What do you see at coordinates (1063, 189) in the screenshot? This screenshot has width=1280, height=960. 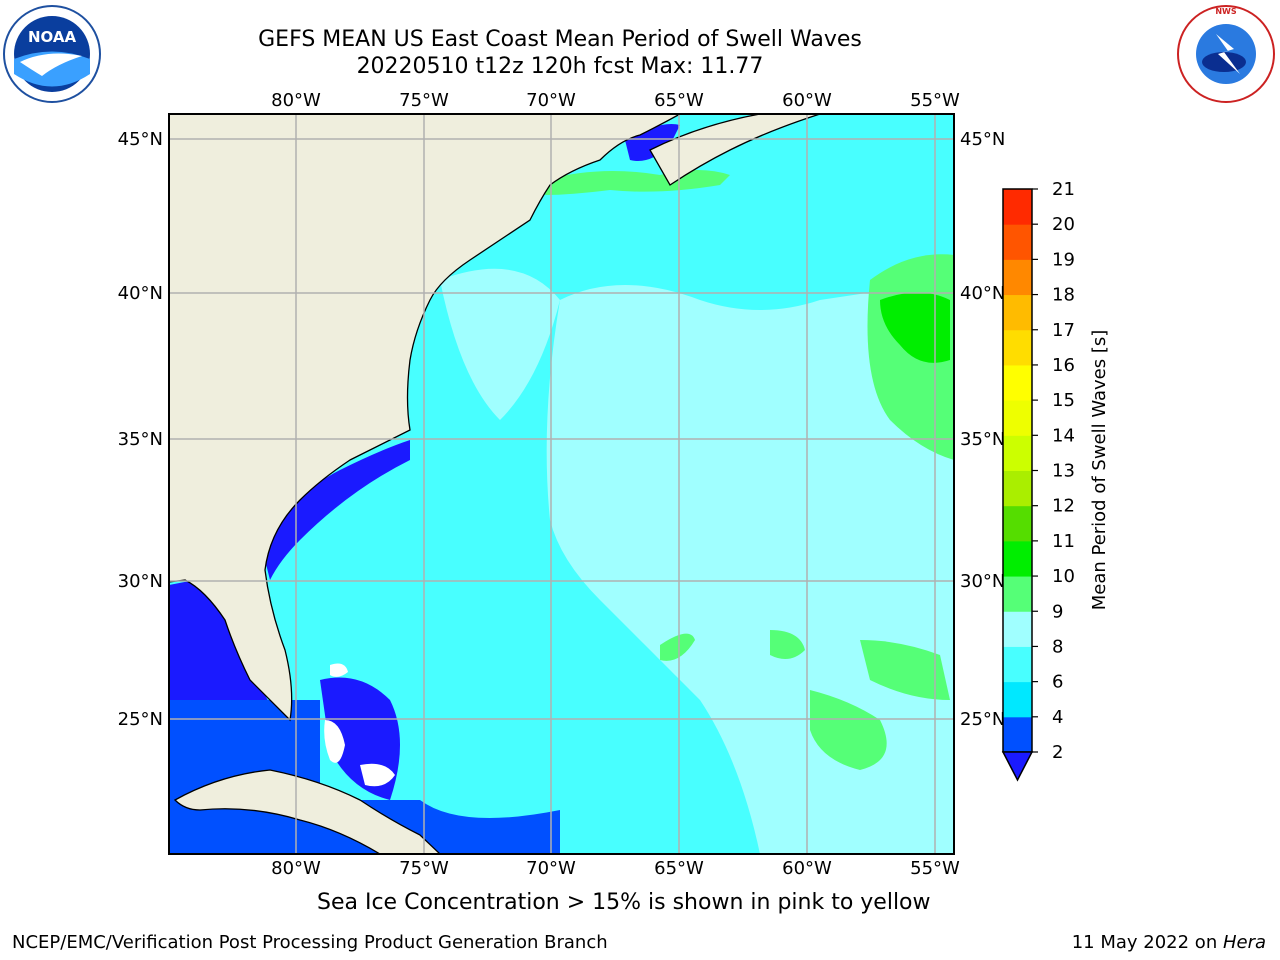 I see `colorbar-tick-label: 21` at bounding box center [1063, 189].